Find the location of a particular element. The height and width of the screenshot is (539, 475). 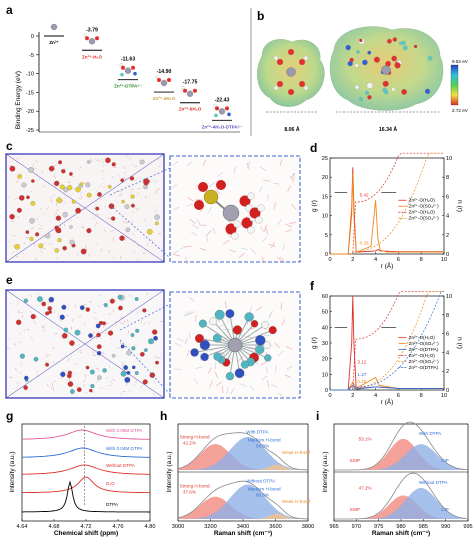

energy-value: -3.79 is located at coordinates (92, 30).